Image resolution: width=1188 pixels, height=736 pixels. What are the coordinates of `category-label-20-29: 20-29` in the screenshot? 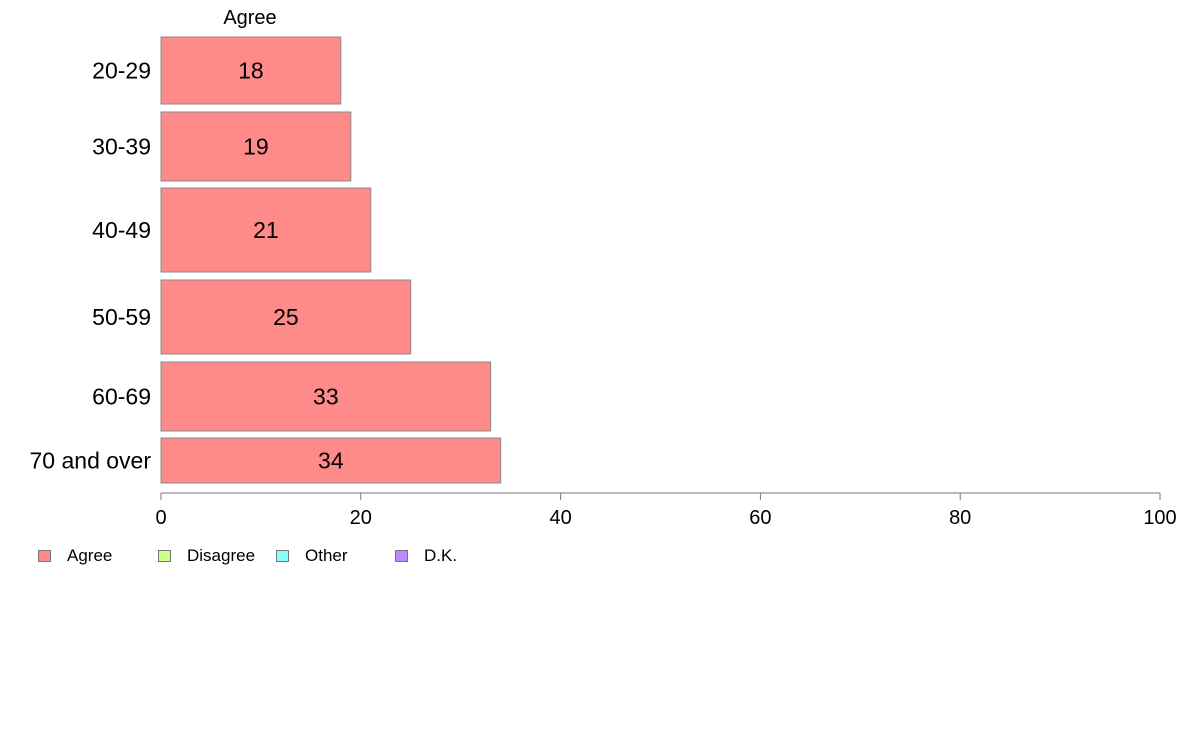 It's located at (121, 71).